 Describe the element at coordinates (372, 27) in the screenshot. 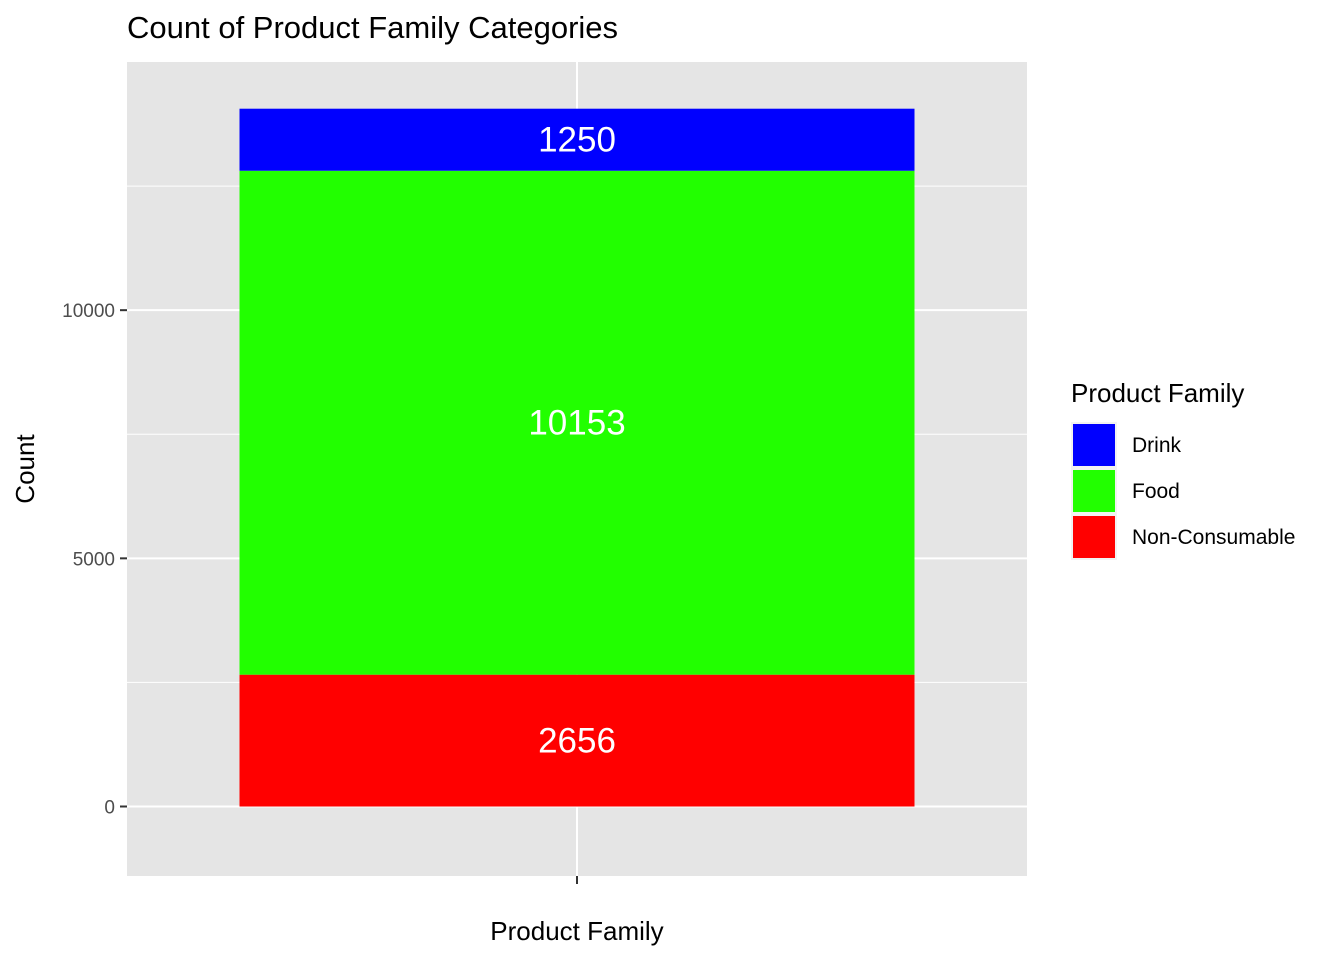

I see `chart-title: Count of Product Family Categories` at that location.